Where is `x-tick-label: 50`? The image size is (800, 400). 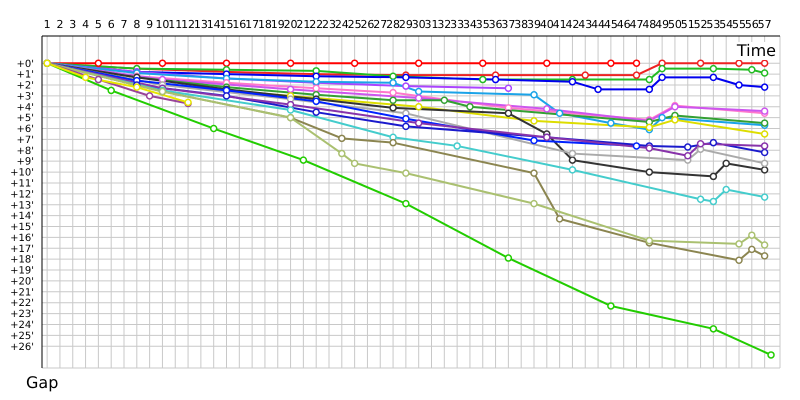
x-tick-label: 50 is located at coordinates (675, 24).